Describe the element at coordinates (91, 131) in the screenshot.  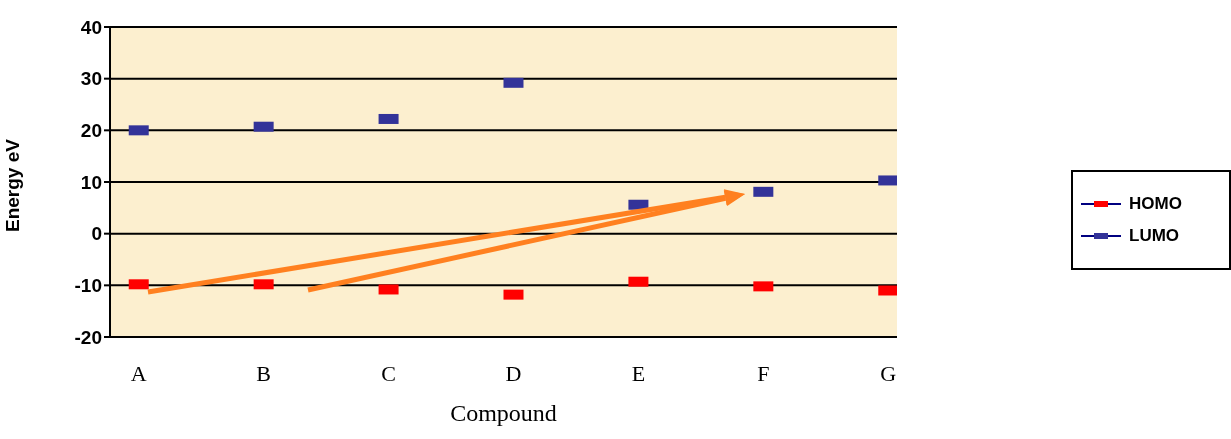
I see `y-tick-label: 20` at that location.